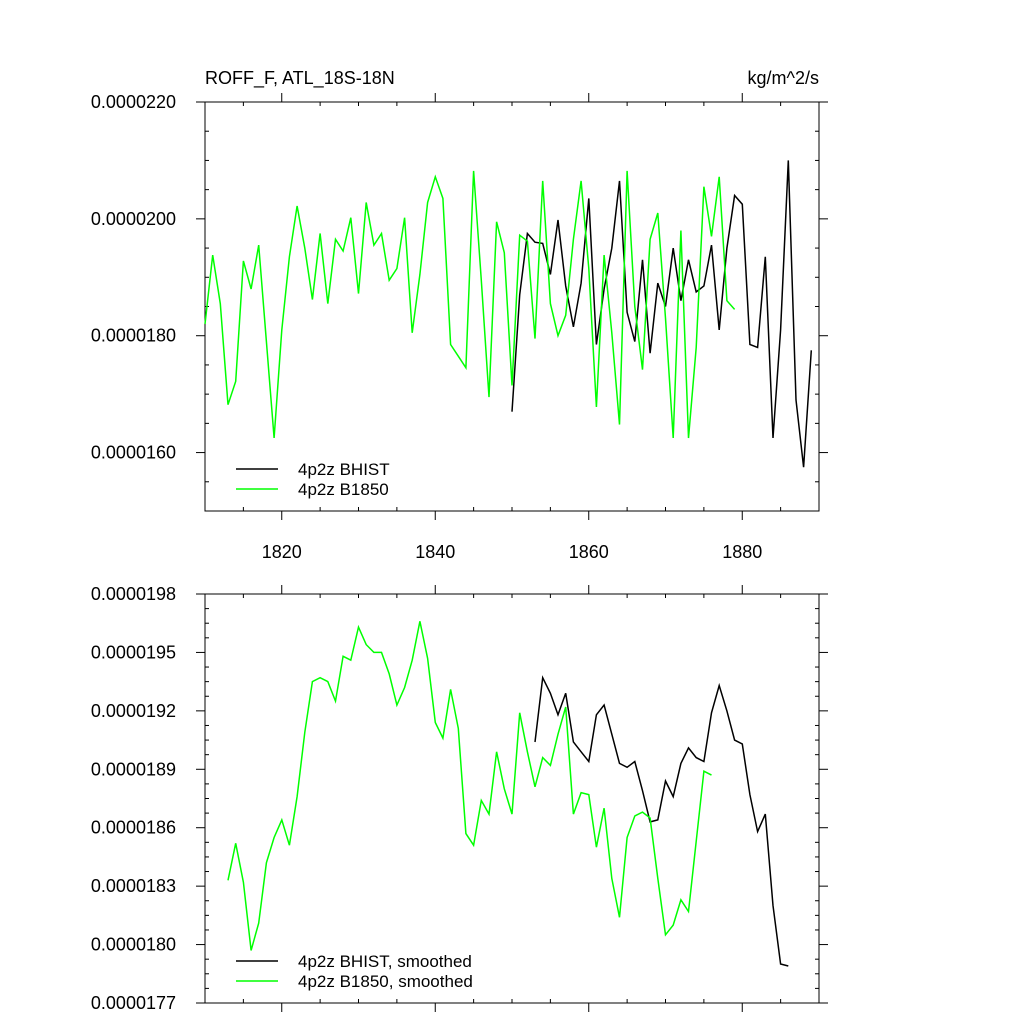 This screenshot has height=1024, width=1024. What do you see at coordinates (133, 453) in the screenshot?
I see `y-tick-label: 0.0000160` at bounding box center [133, 453].